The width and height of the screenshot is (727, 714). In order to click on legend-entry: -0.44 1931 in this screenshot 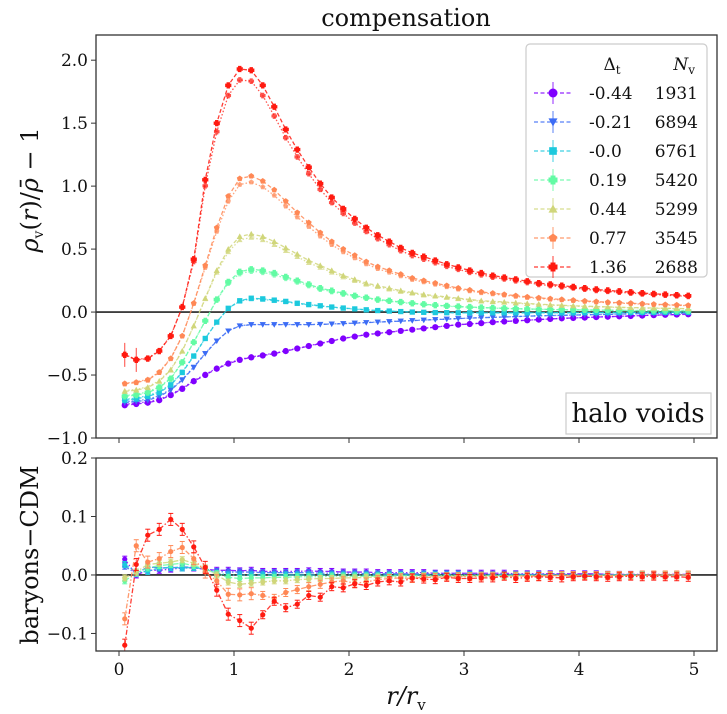, I will do `click(616, 93)`.